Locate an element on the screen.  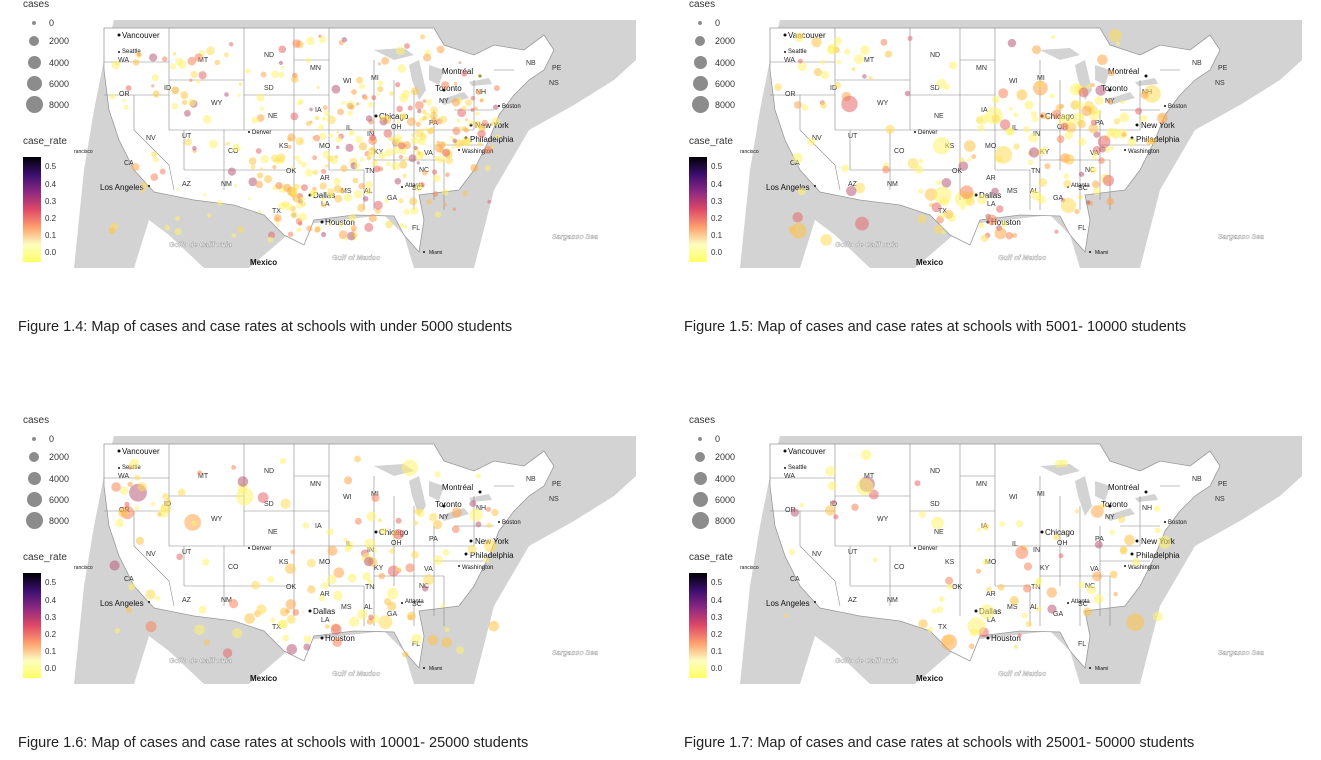
state-label: UT is located at coordinates (187, 552).